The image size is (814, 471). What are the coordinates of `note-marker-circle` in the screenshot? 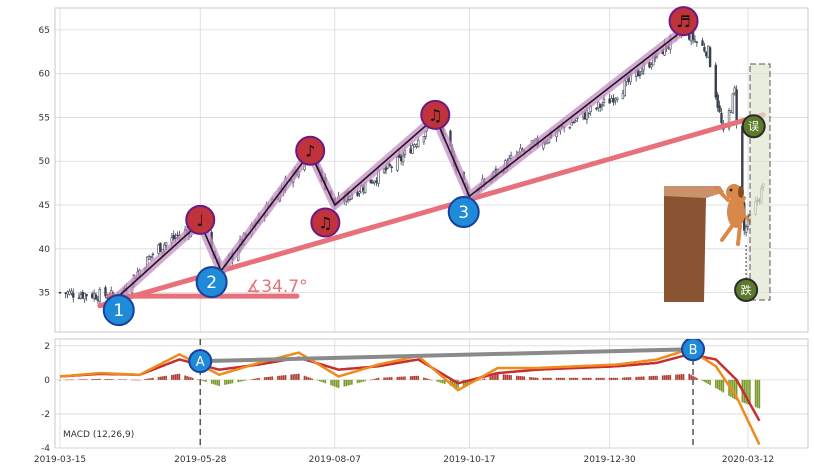 It's located at (325, 222).